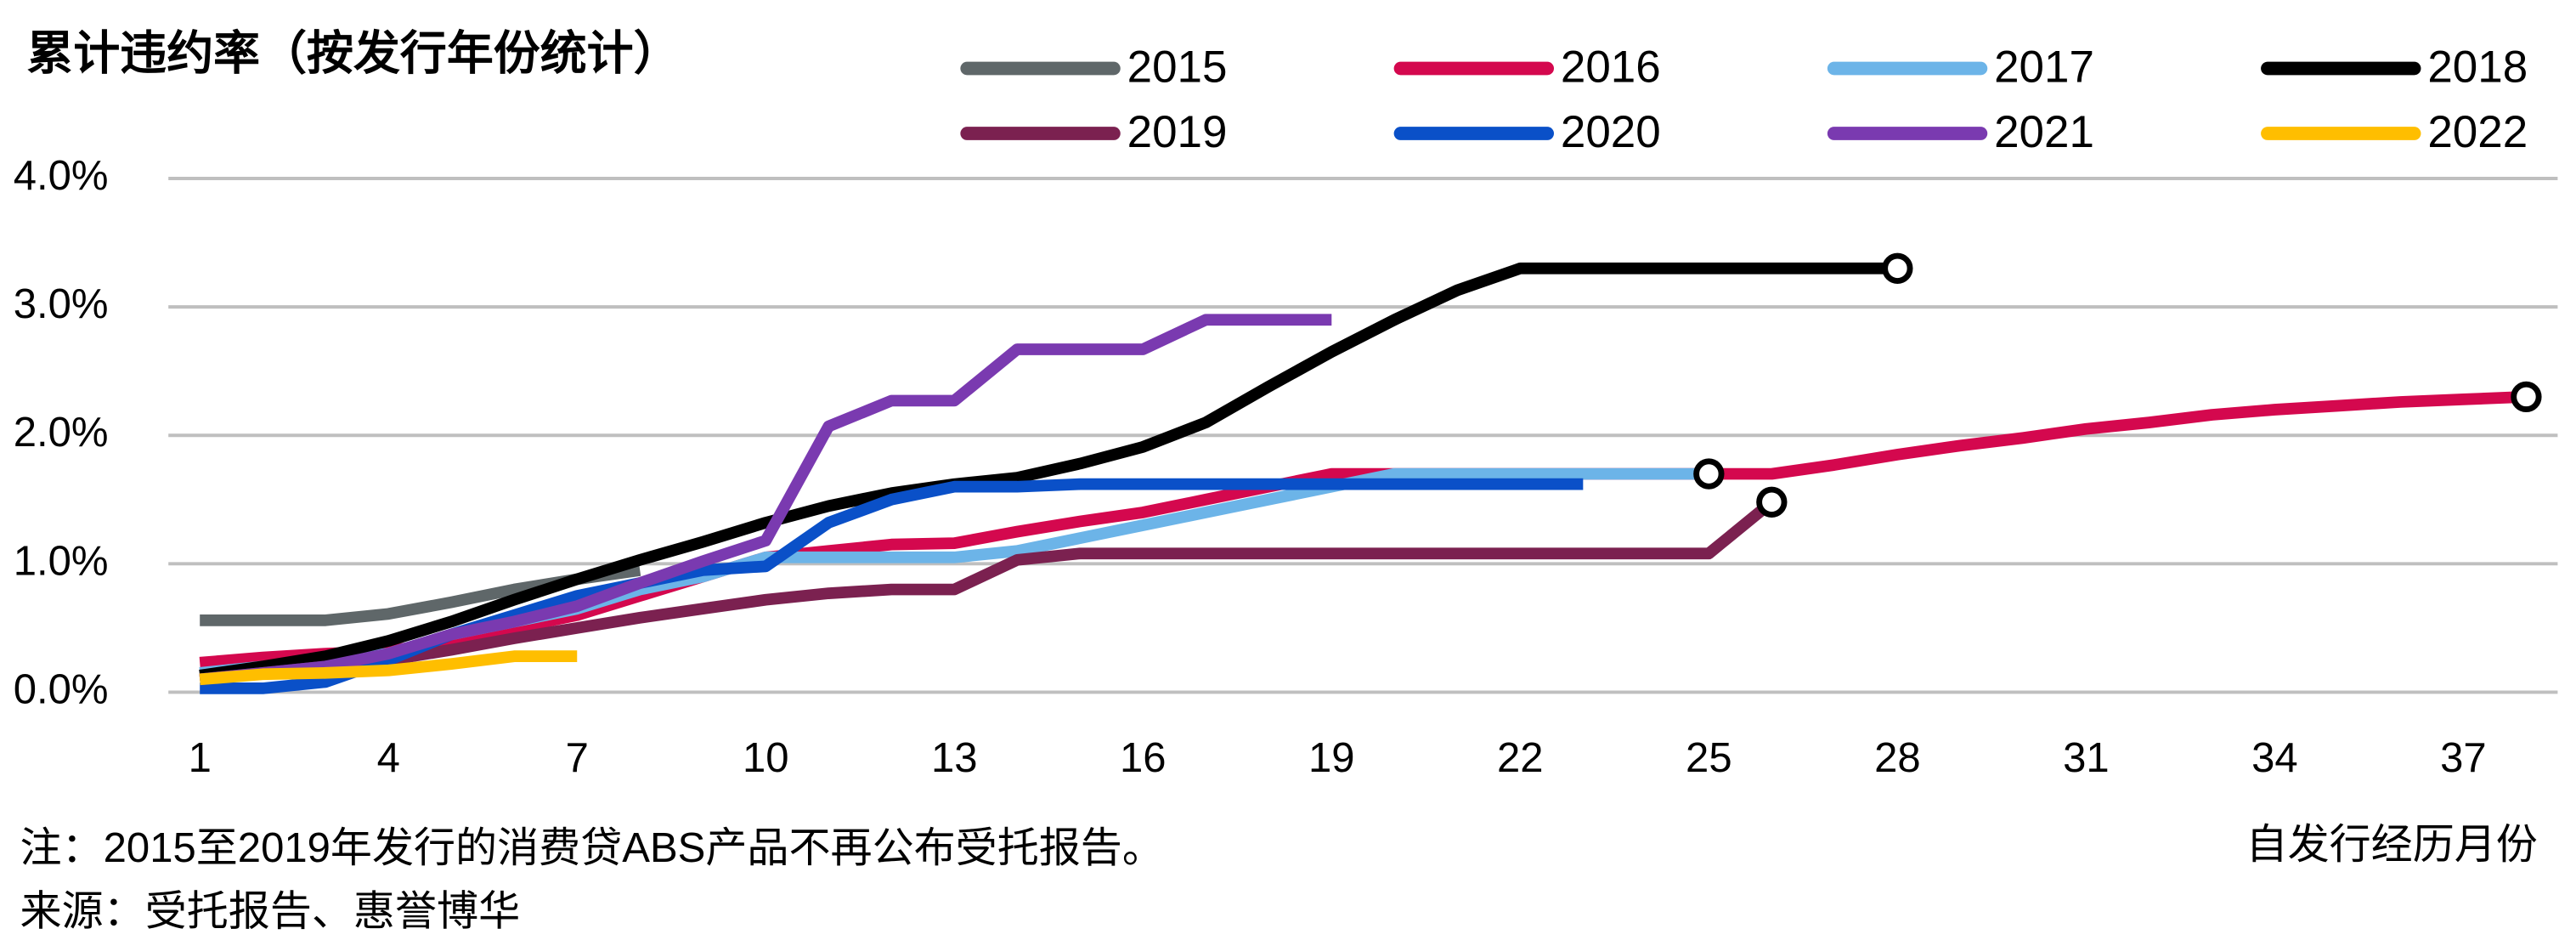  I want to click on legend-label: 2019, so click(1177, 132).